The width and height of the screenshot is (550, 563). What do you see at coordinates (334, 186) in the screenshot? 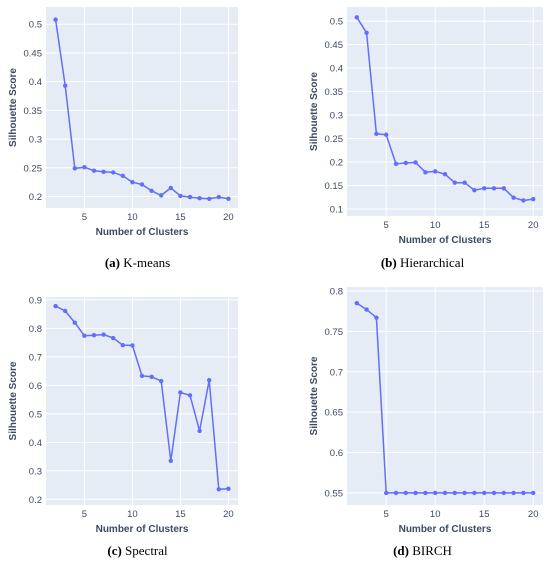
I see `y-tick-label-b: 0.15` at bounding box center [334, 186].